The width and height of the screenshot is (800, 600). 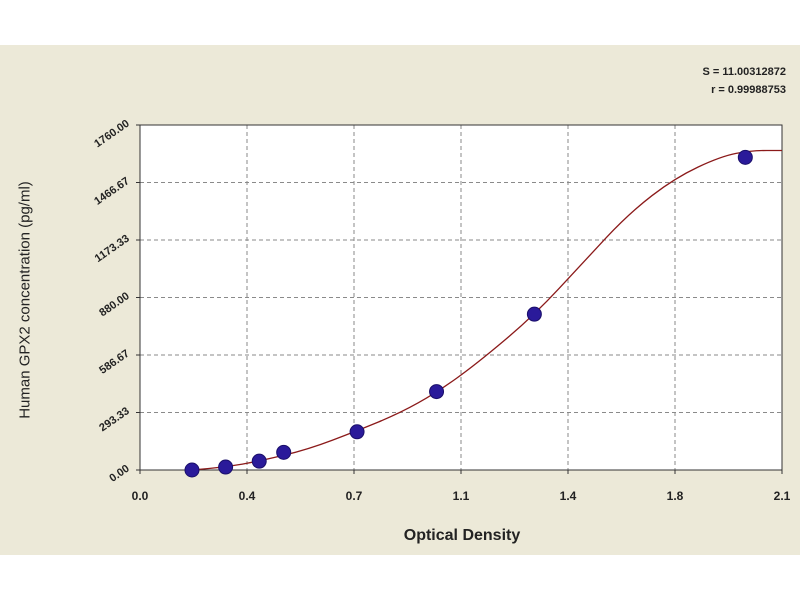 What do you see at coordinates (111, 191) in the screenshot?
I see `y-tick-label: 1466.67` at bounding box center [111, 191].